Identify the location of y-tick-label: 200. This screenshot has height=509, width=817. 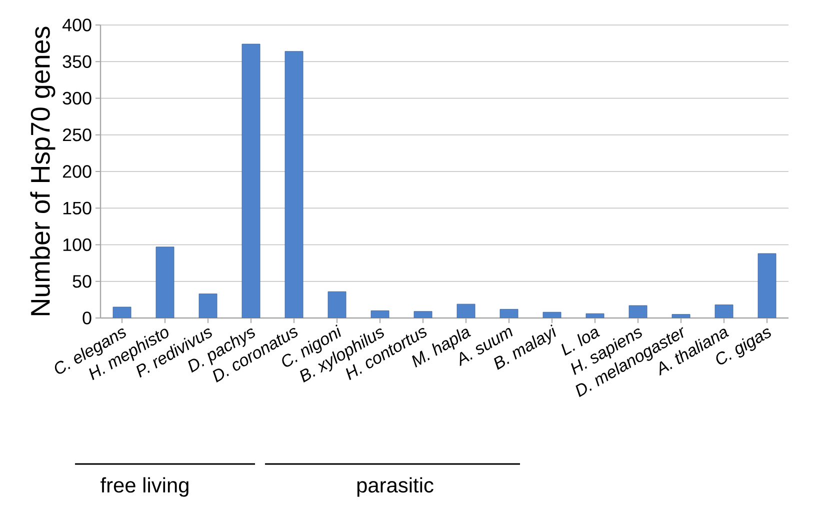
(77, 171).